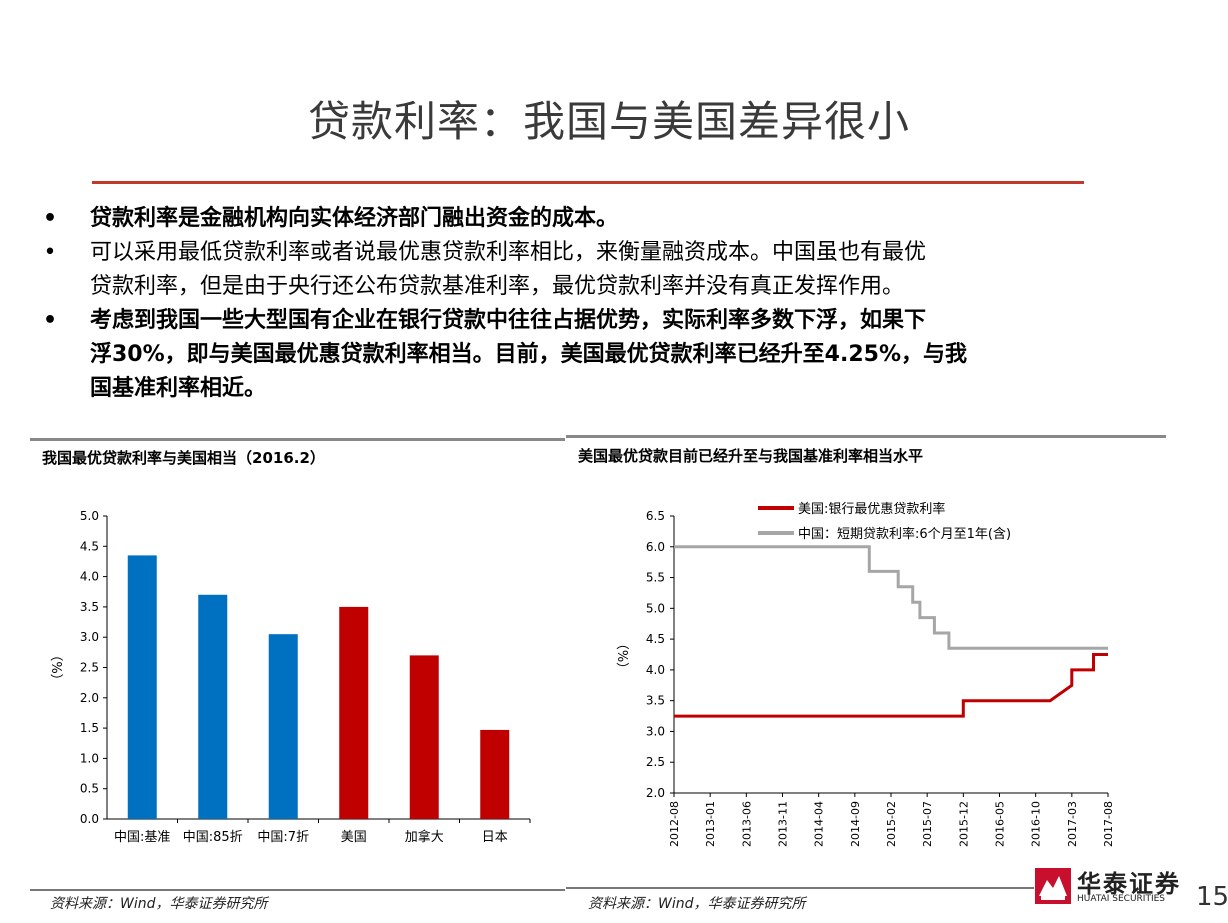  Describe the element at coordinates (1129, 884) in the screenshot. I see `logo-name: 华泰证券` at that location.